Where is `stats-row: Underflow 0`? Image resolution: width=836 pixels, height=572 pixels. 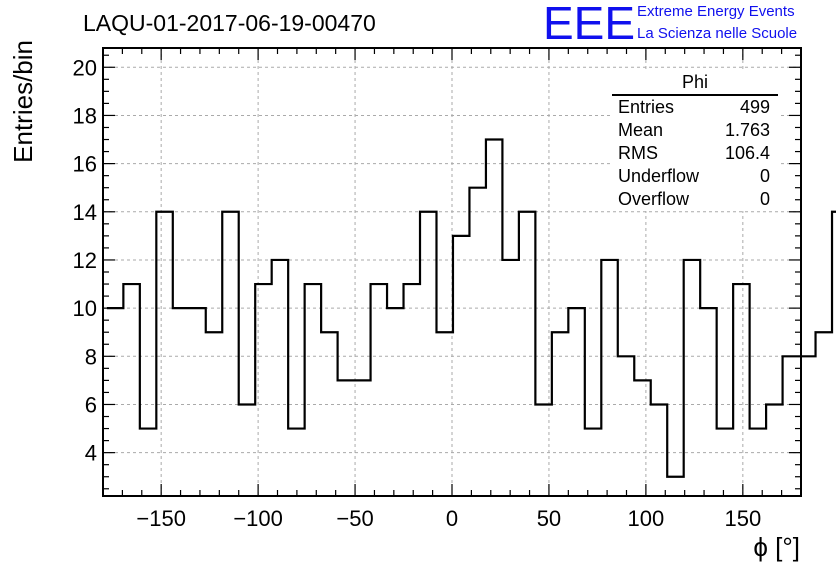 stats-row: Underflow 0 is located at coordinates (695, 176).